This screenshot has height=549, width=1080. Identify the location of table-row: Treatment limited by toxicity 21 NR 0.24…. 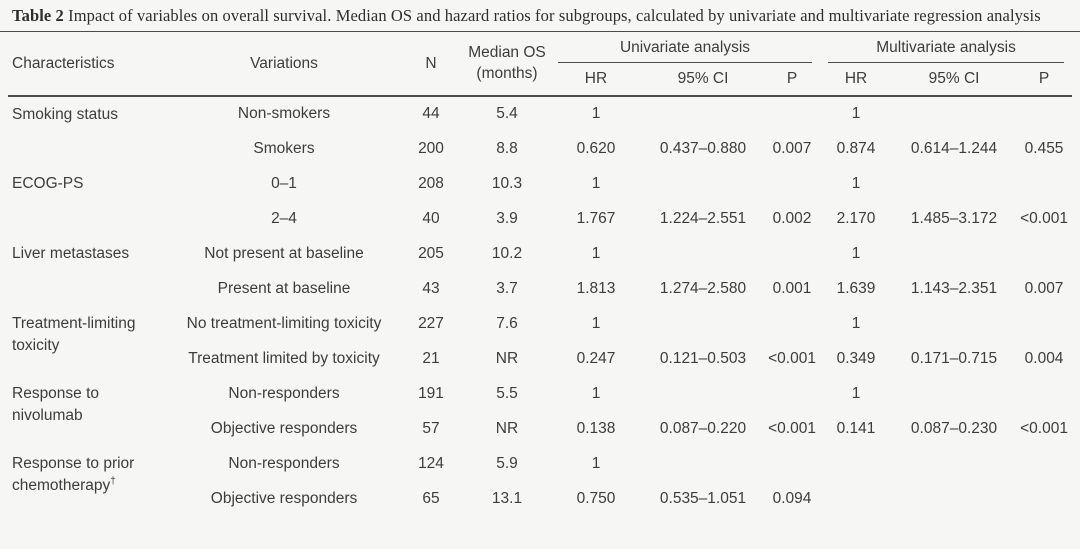
(540, 358).